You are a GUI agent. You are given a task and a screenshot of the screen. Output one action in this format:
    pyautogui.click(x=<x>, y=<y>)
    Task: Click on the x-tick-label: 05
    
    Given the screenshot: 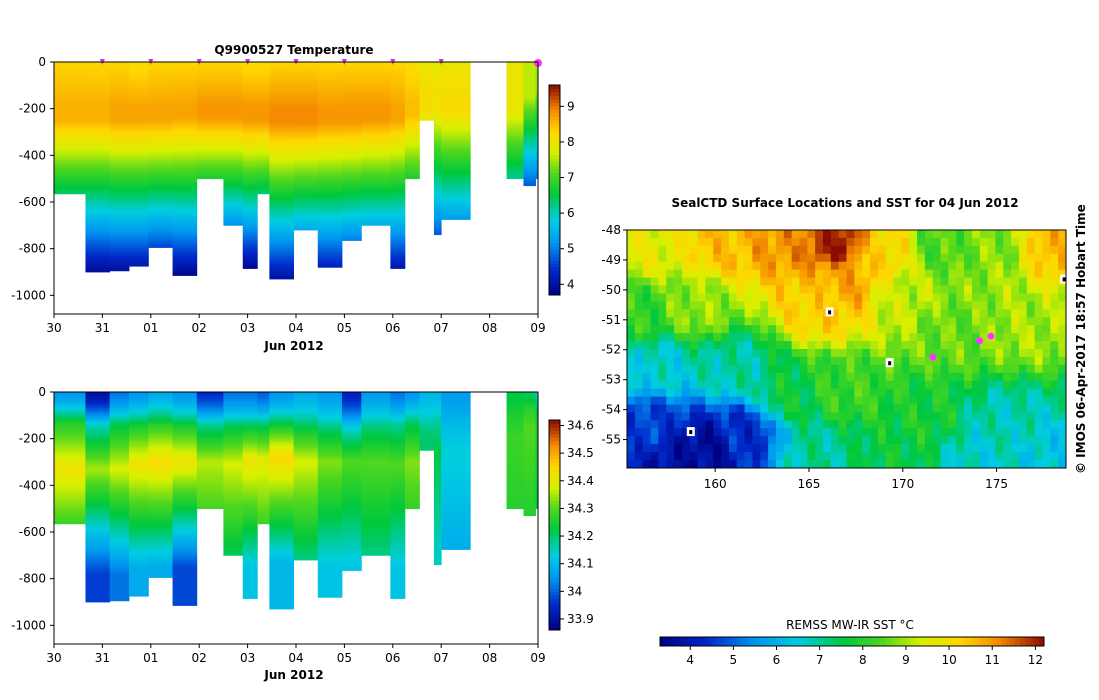 What is the action you would take?
    pyautogui.click(x=344, y=658)
    